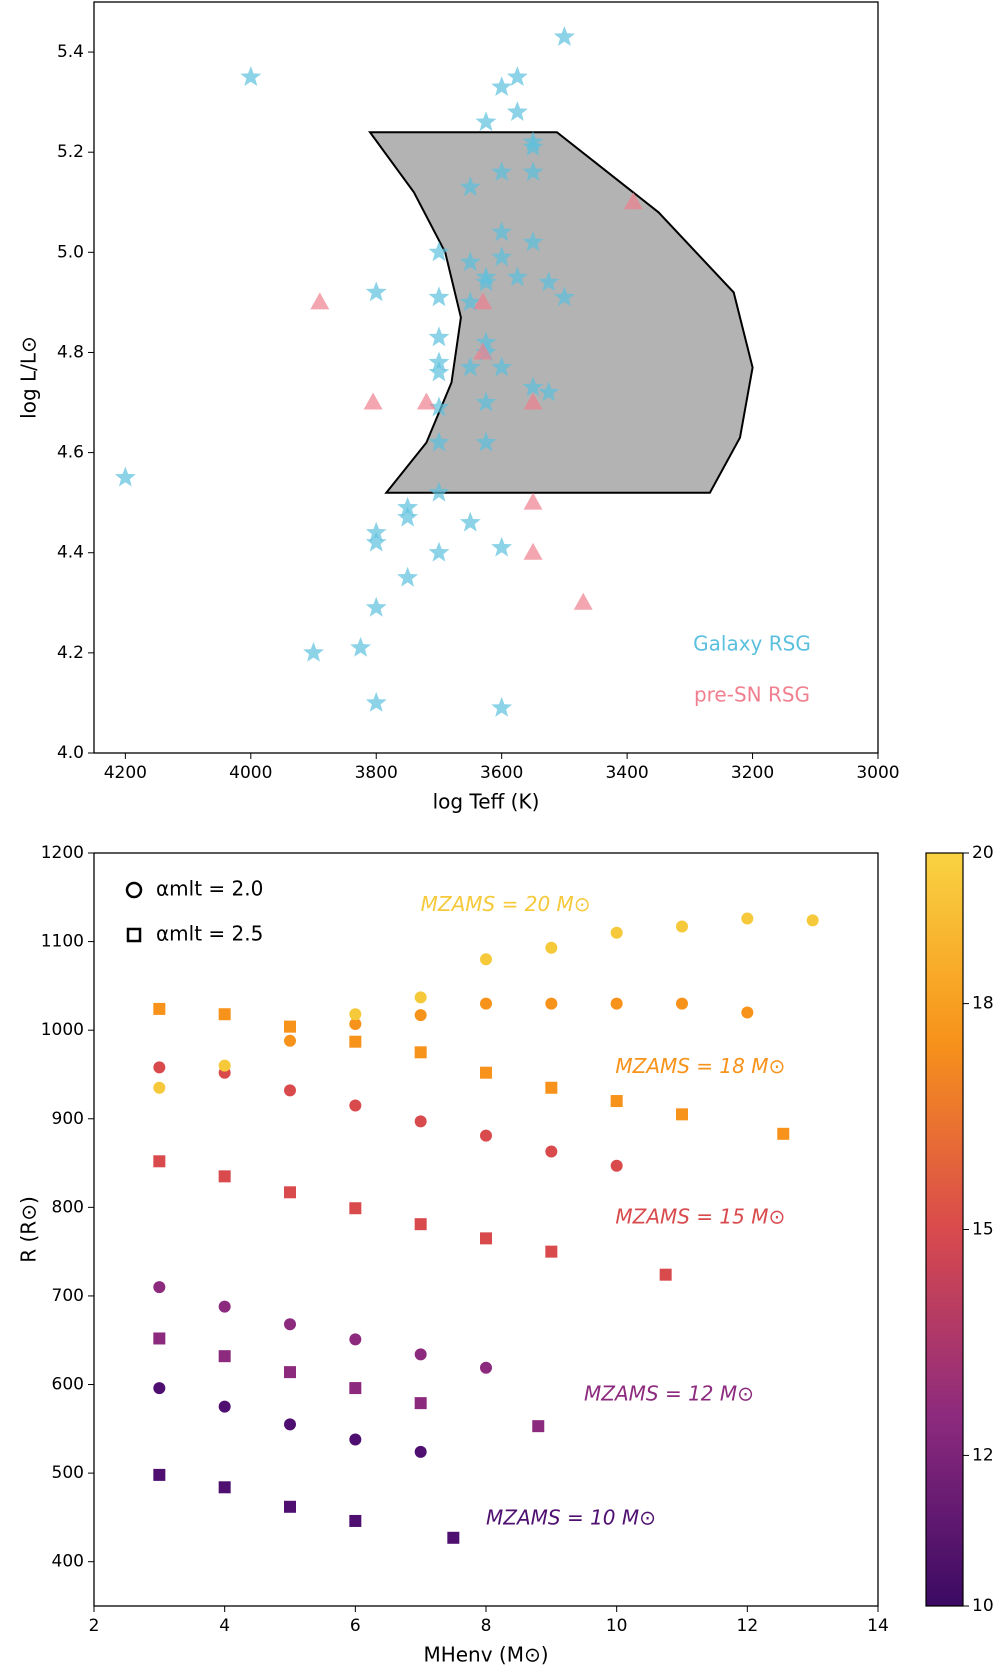  Describe the element at coordinates (877, 773) in the screenshot. I see `x-tick-label: 3000` at that location.